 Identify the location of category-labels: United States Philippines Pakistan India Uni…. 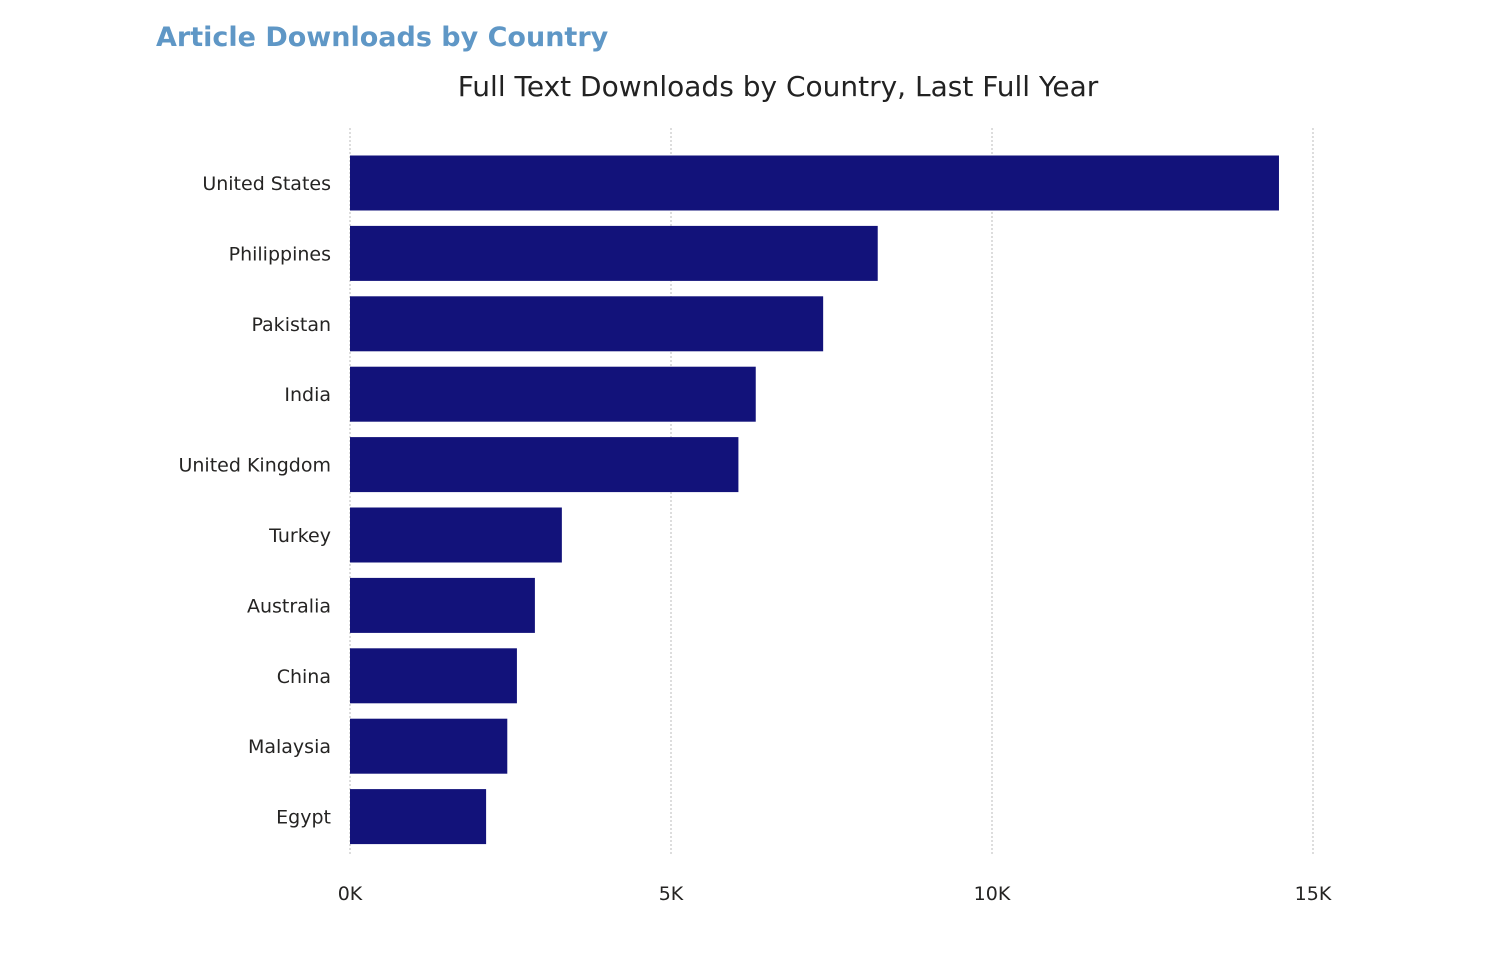
(254, 501).